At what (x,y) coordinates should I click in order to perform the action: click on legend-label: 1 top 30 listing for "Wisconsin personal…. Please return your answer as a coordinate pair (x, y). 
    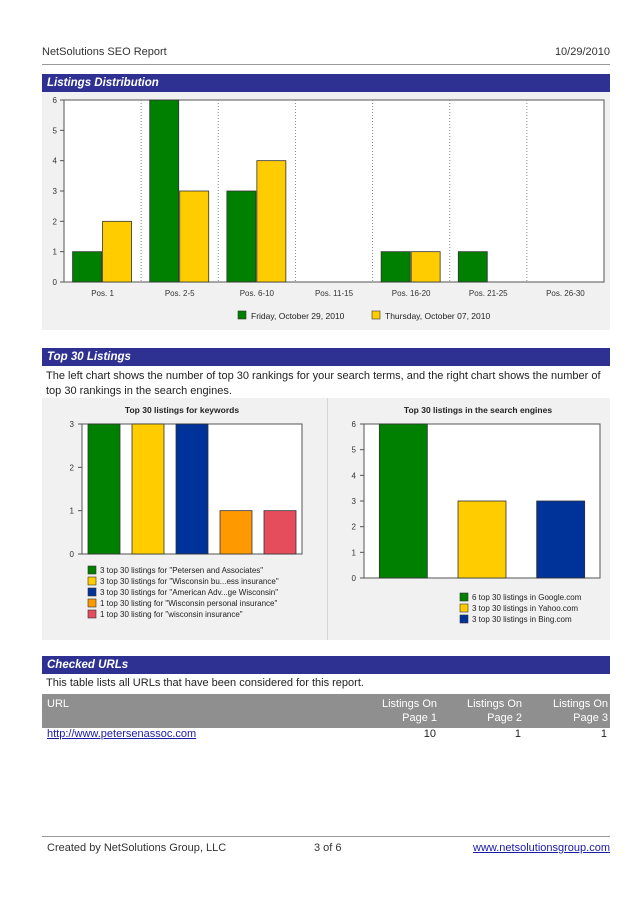
    Looking at the image, I should click on (188, 603).